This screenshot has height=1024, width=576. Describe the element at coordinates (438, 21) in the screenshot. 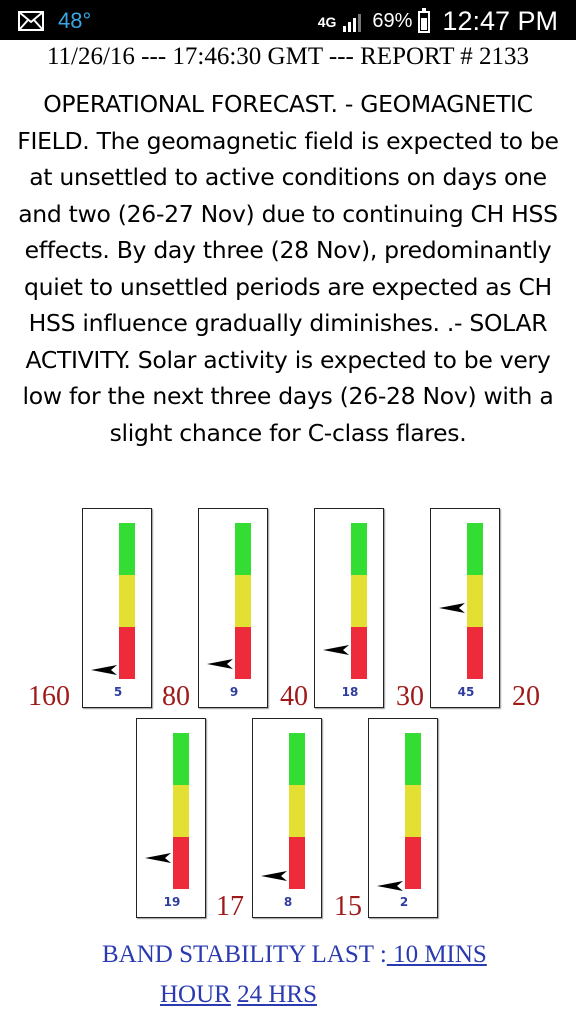

I see `status-bar-right: 4G 69% 12:47 PM` at that location.